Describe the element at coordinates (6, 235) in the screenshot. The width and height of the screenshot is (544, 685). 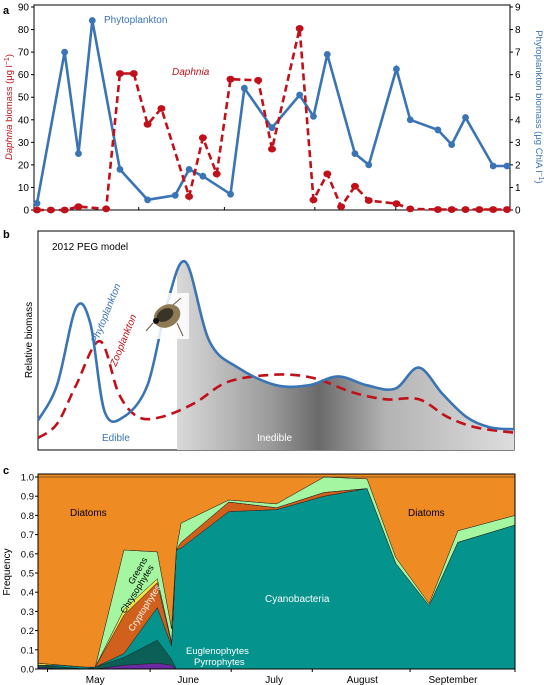
I see `panel-b-label: b` at that location.